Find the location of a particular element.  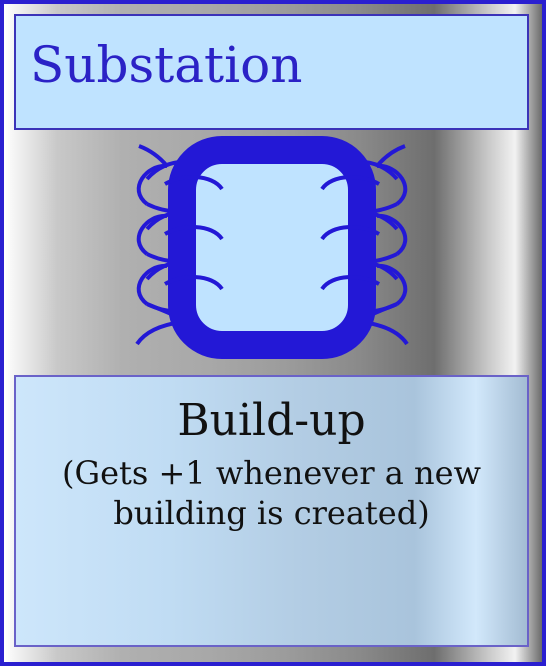

core-icon is located at coordinates (272, 247).